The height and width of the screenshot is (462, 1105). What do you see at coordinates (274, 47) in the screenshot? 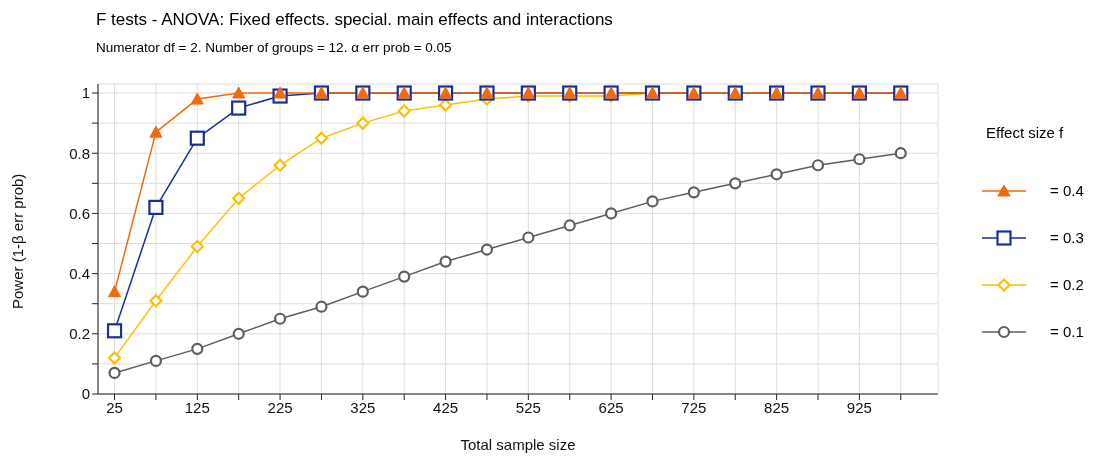
I see `chart-subtitle: Numerator df = 2. Number of groups = 12. α err prob = 0.05` at bounding box center [274, 47].